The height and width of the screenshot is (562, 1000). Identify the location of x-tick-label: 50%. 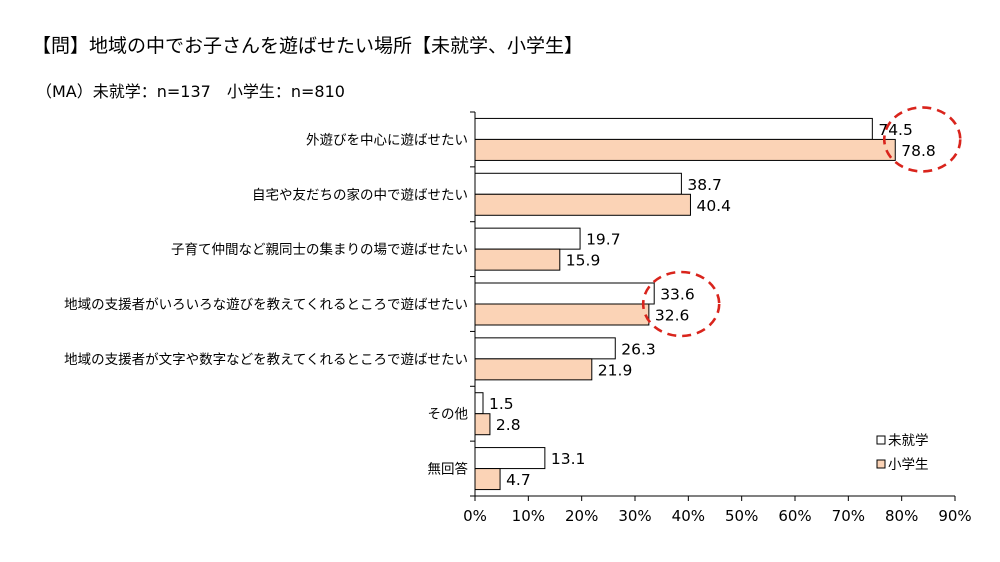
(741, 516).